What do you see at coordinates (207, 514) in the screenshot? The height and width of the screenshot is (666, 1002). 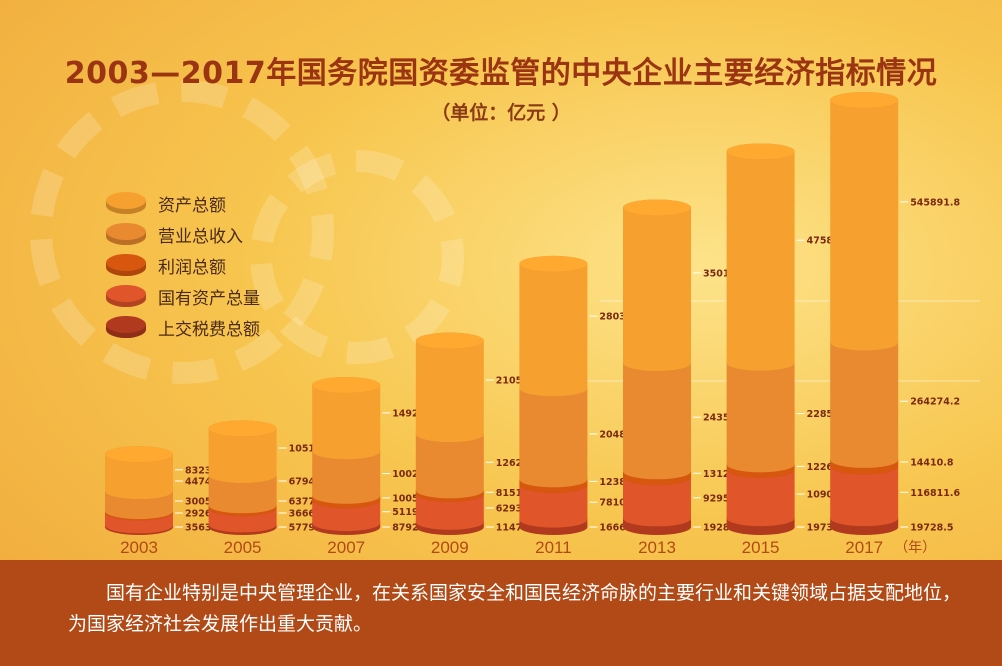 I see `value-label: 29262.6` at bounding box center [207, 514].